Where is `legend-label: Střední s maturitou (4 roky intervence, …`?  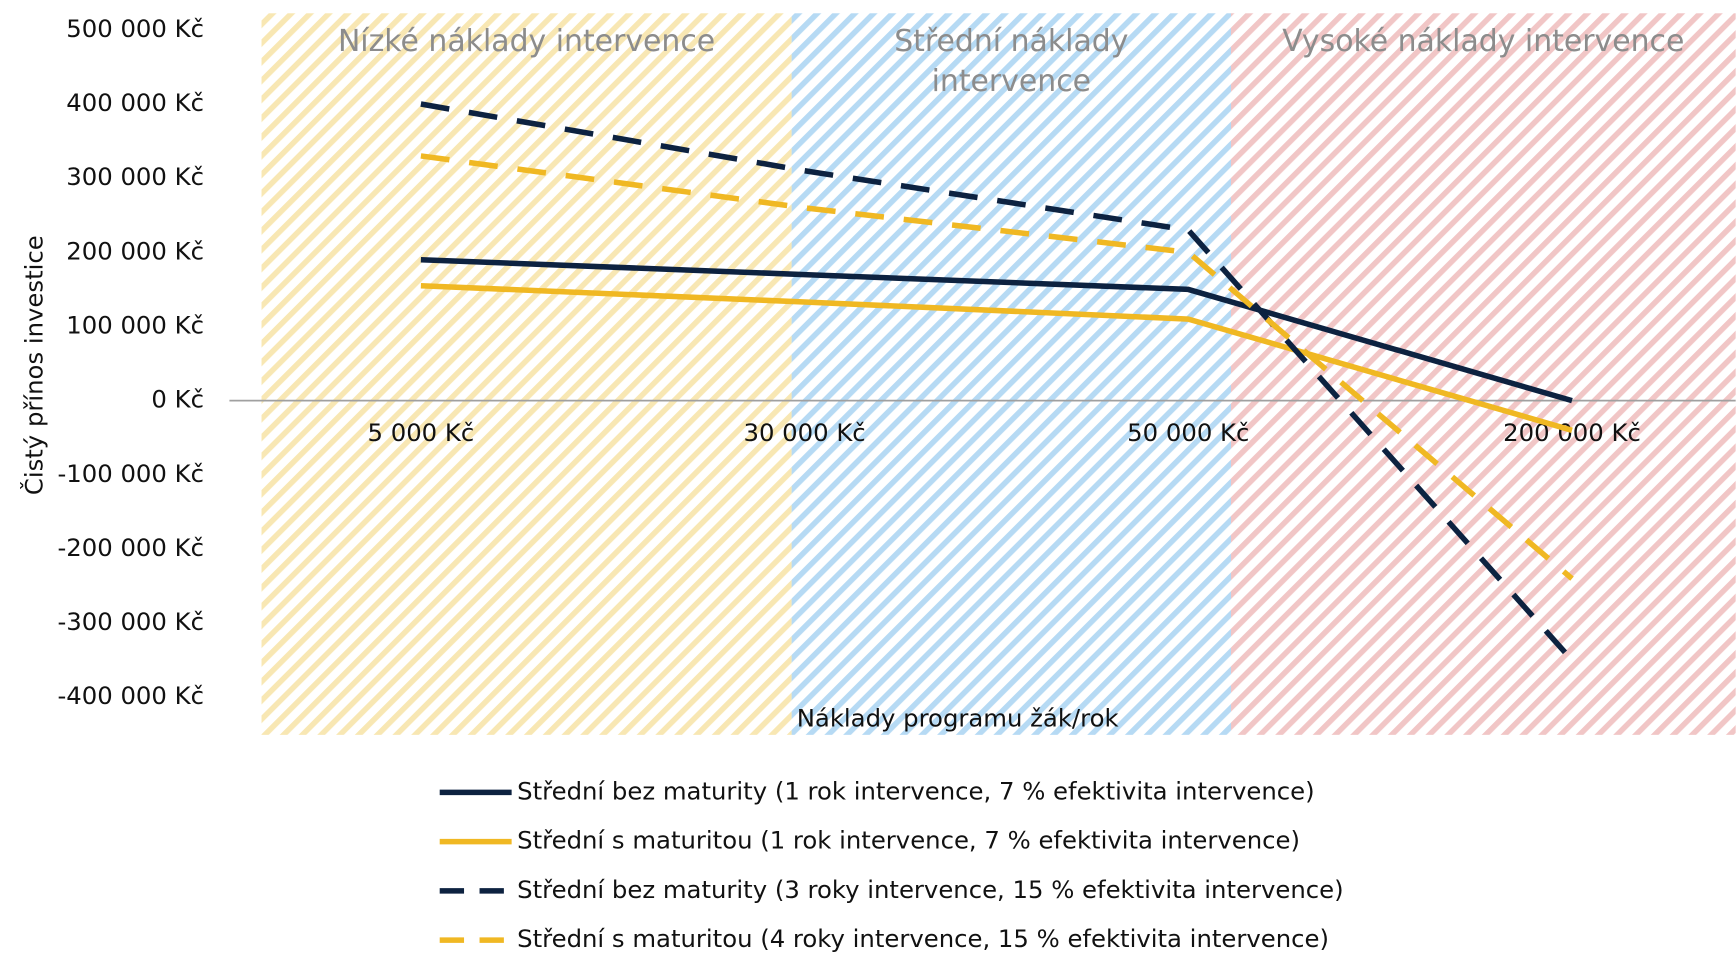 legend-label: Střední s maturitou (4 roky intervence, … is located at coordinates (923, 938).